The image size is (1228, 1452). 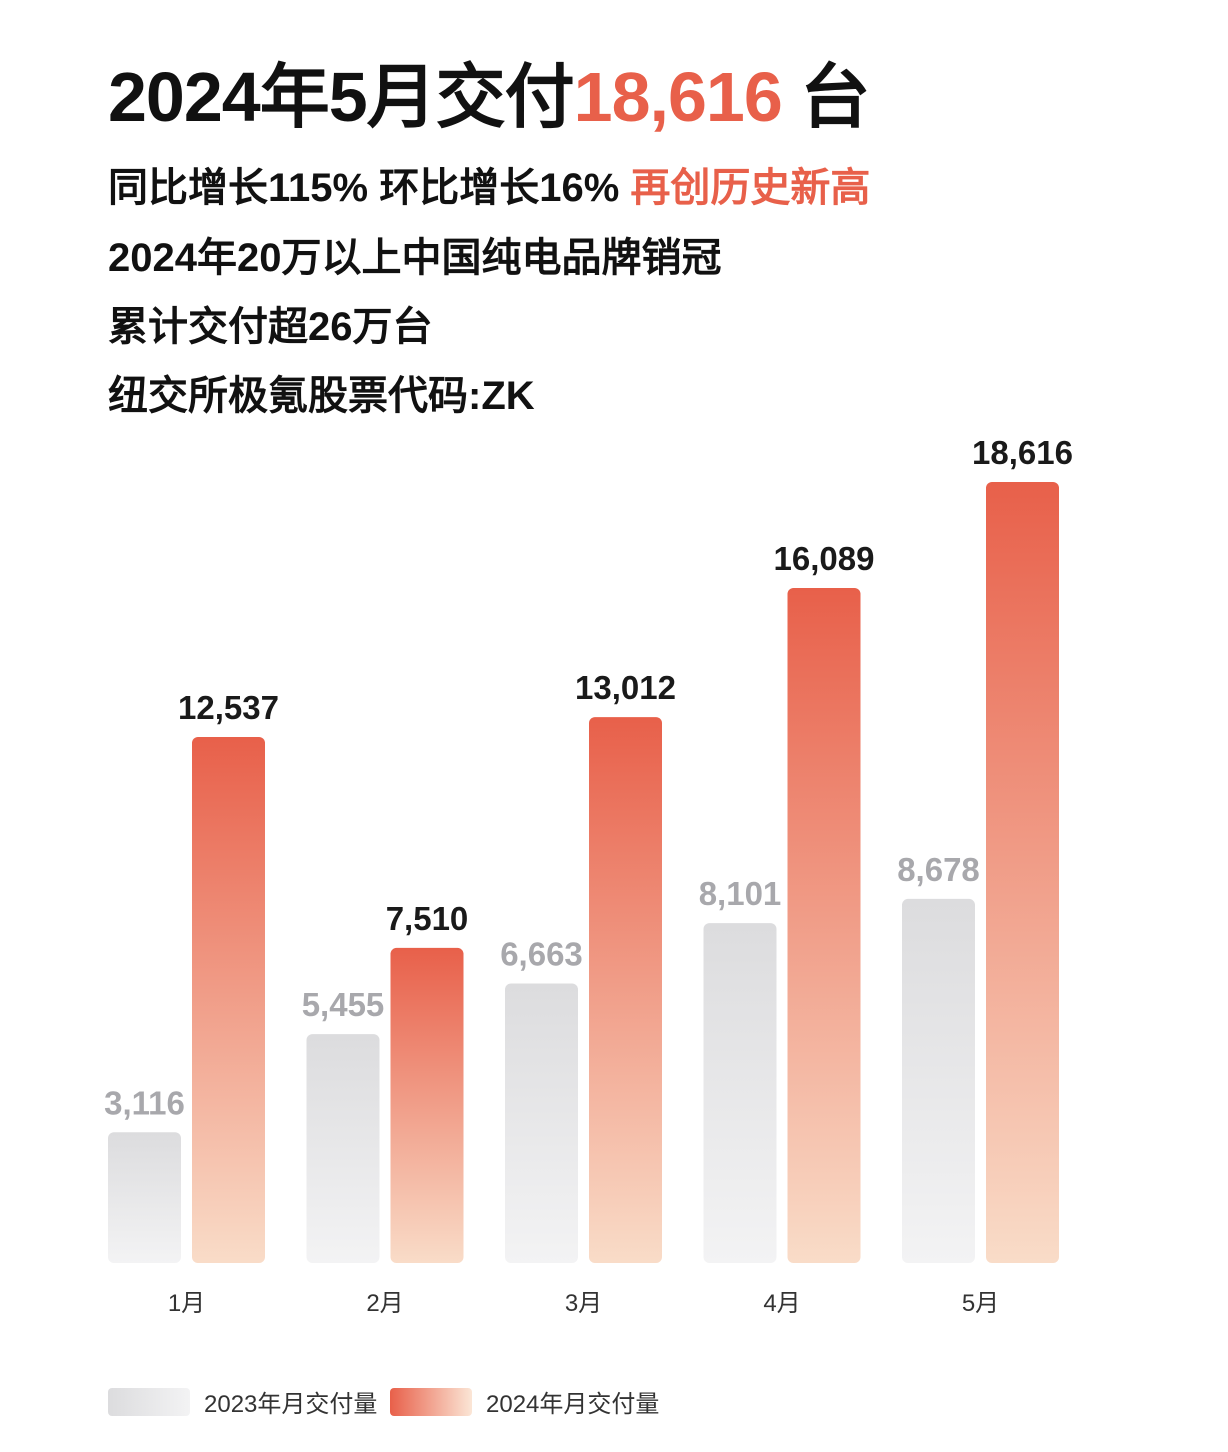 I want to click on x-tick-label: 2月, so click(x=384, y=1303).